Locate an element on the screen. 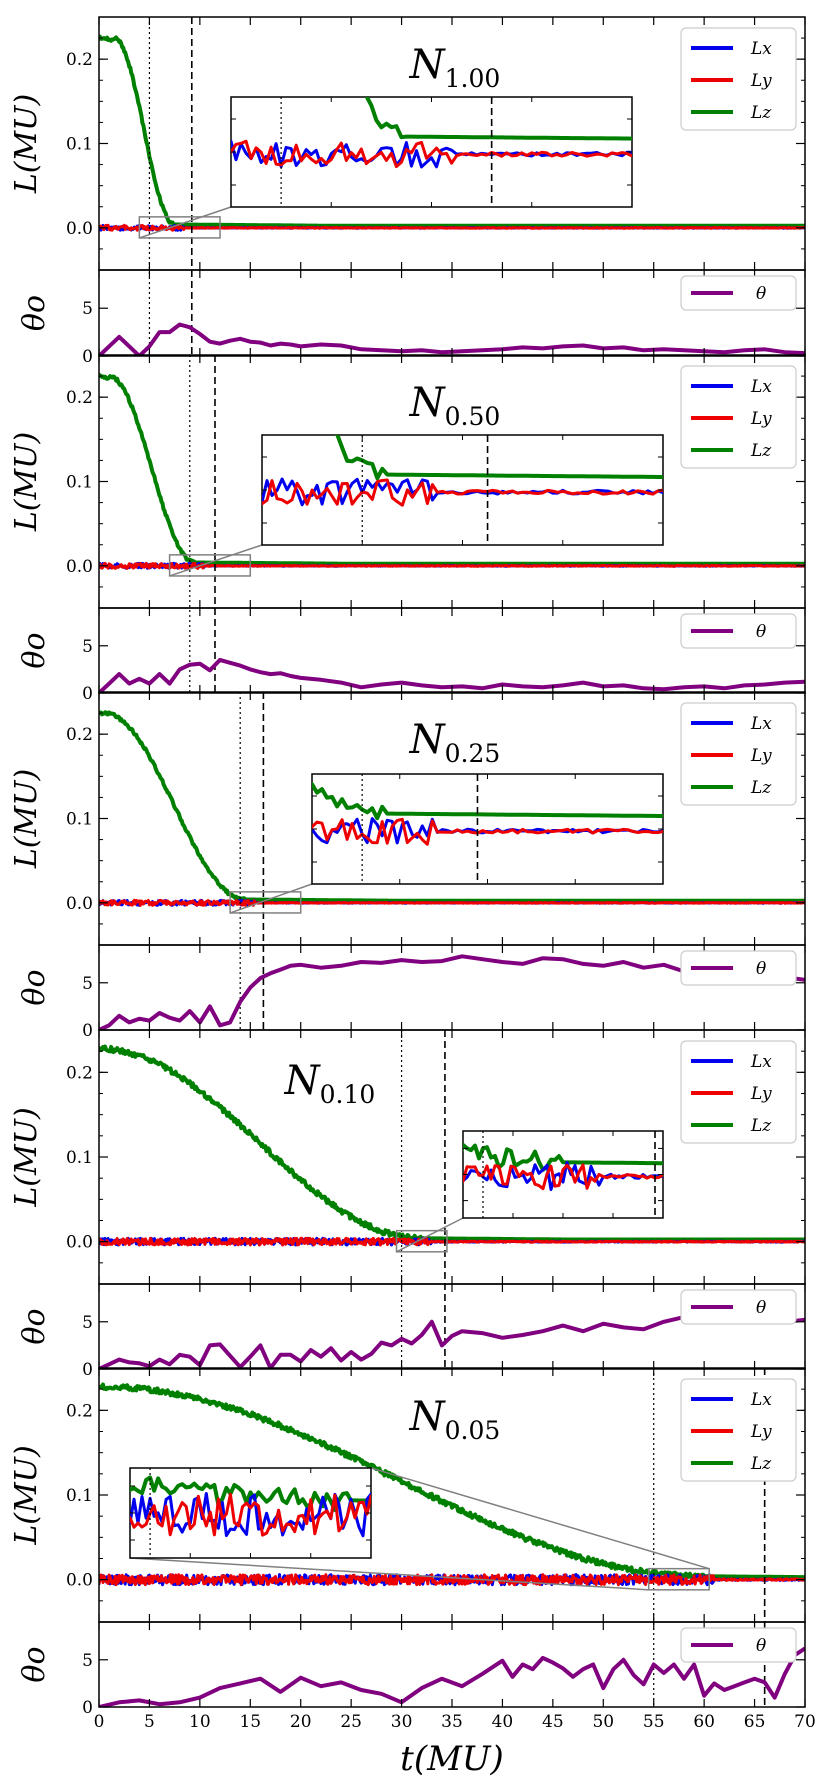  title-sub: 0.25 is located at coordinates (473, 753).